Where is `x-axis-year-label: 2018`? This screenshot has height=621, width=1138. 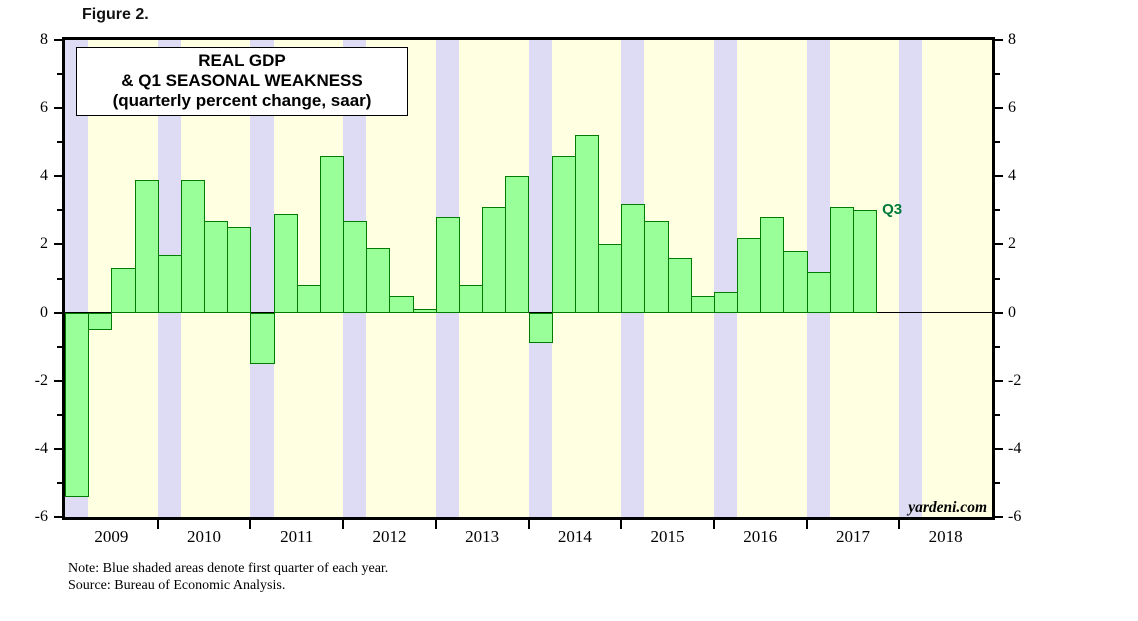 x-axis-year-label: 2018 is located at coordinates (945, 536).